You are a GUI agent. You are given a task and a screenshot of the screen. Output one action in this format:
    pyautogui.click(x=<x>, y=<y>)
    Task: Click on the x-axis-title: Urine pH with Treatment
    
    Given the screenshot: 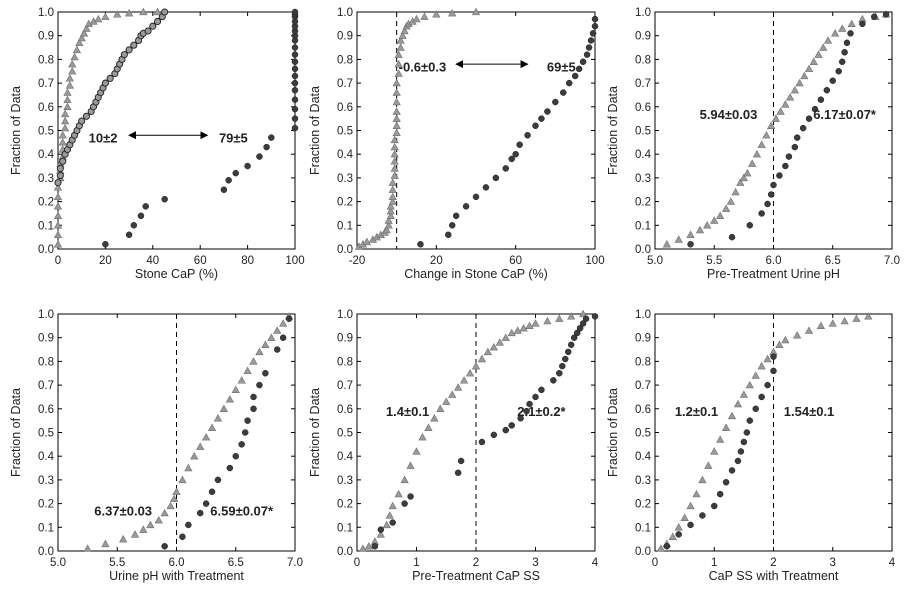 What is the action you would take?
    pyautogui.click(x=176, y=576)
    